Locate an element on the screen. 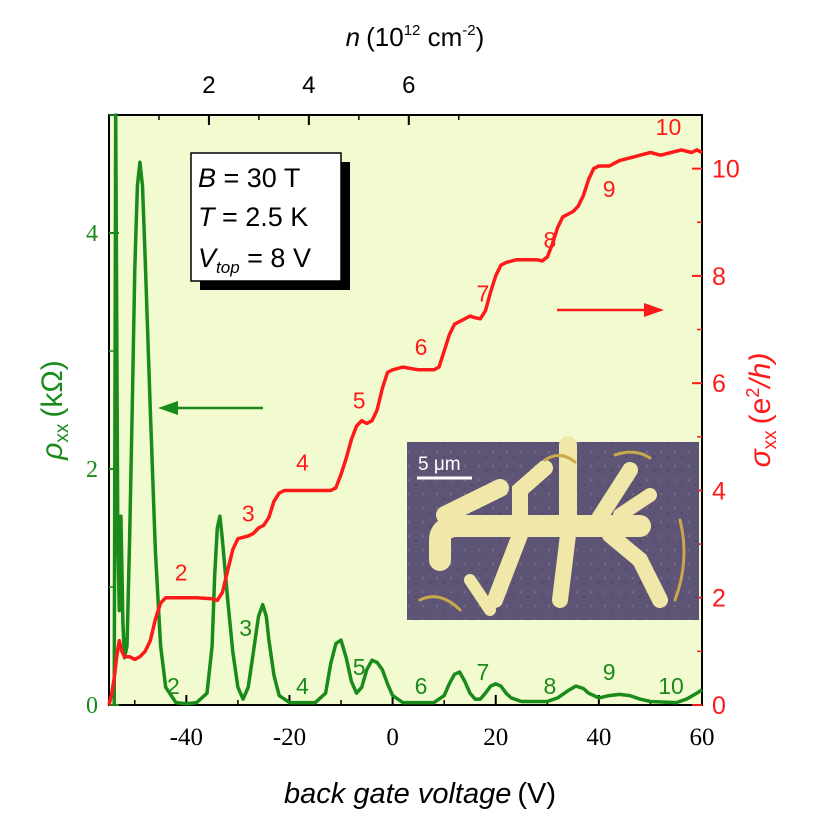 Image resolution: width=821 pixels, height=829 pixels. left-axis-arrow is located at coordinates (210, 408).